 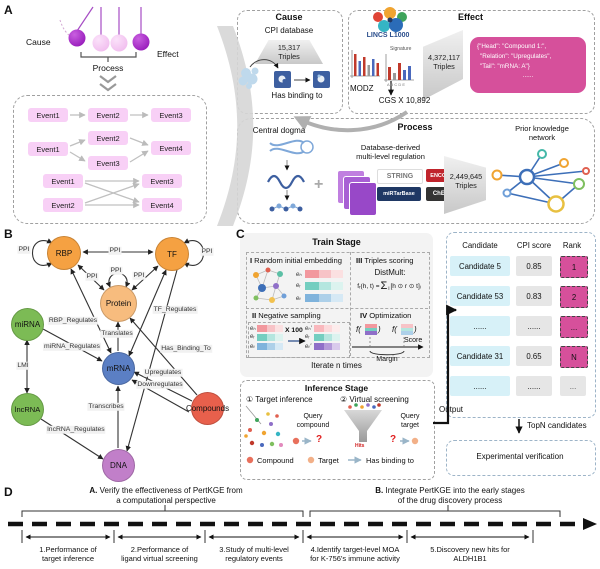 I want to click on effect-triples-text: 4,372,117 Triples, so click(x=444, y=62).